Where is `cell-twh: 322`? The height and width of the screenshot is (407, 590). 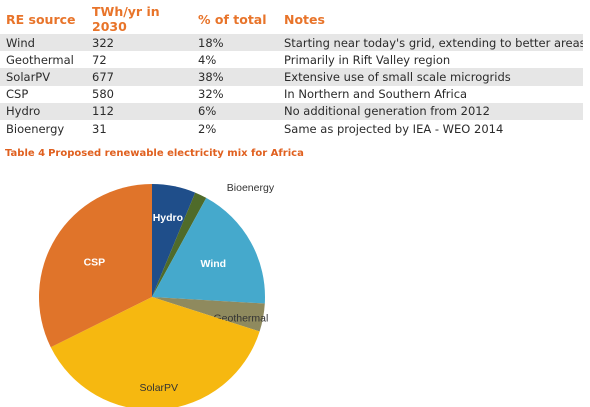
cell-twh: 322 is located at coordinates (139, 43).